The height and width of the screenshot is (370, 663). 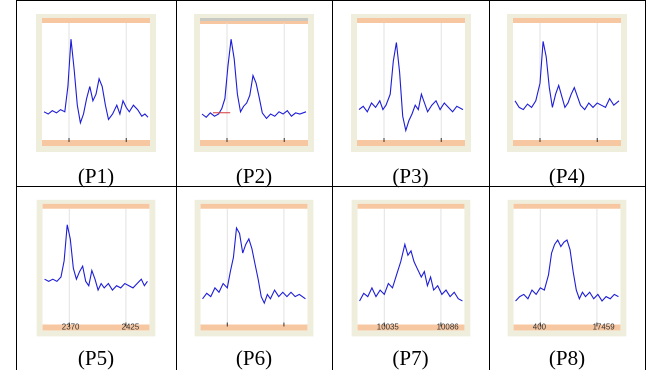 I want to click on panel-p2: (P2), so click(x=254, y=94).